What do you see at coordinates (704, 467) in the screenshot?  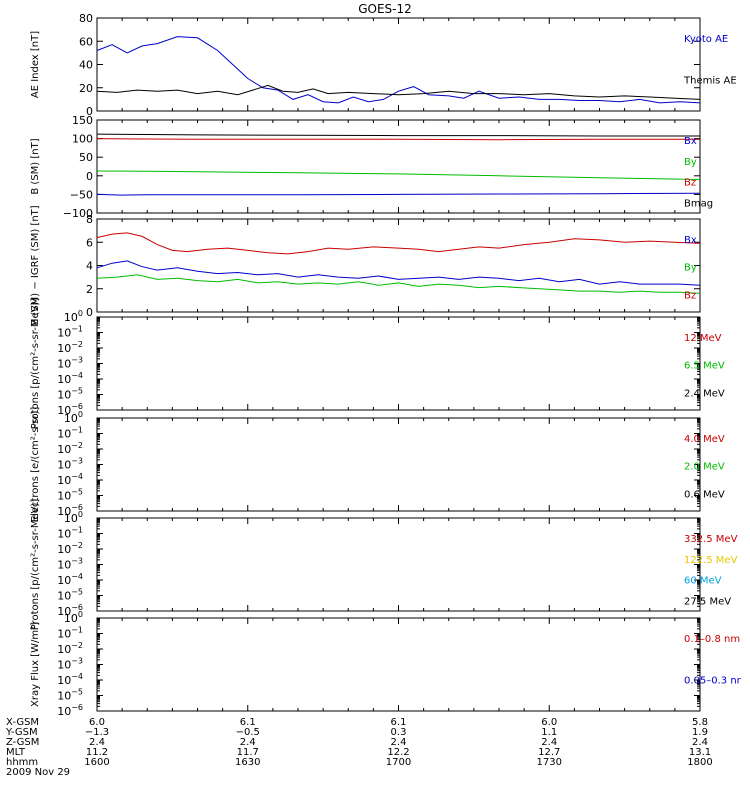 I see `legend-entry: 2.0 MeV` at bounding box center [704, 467].